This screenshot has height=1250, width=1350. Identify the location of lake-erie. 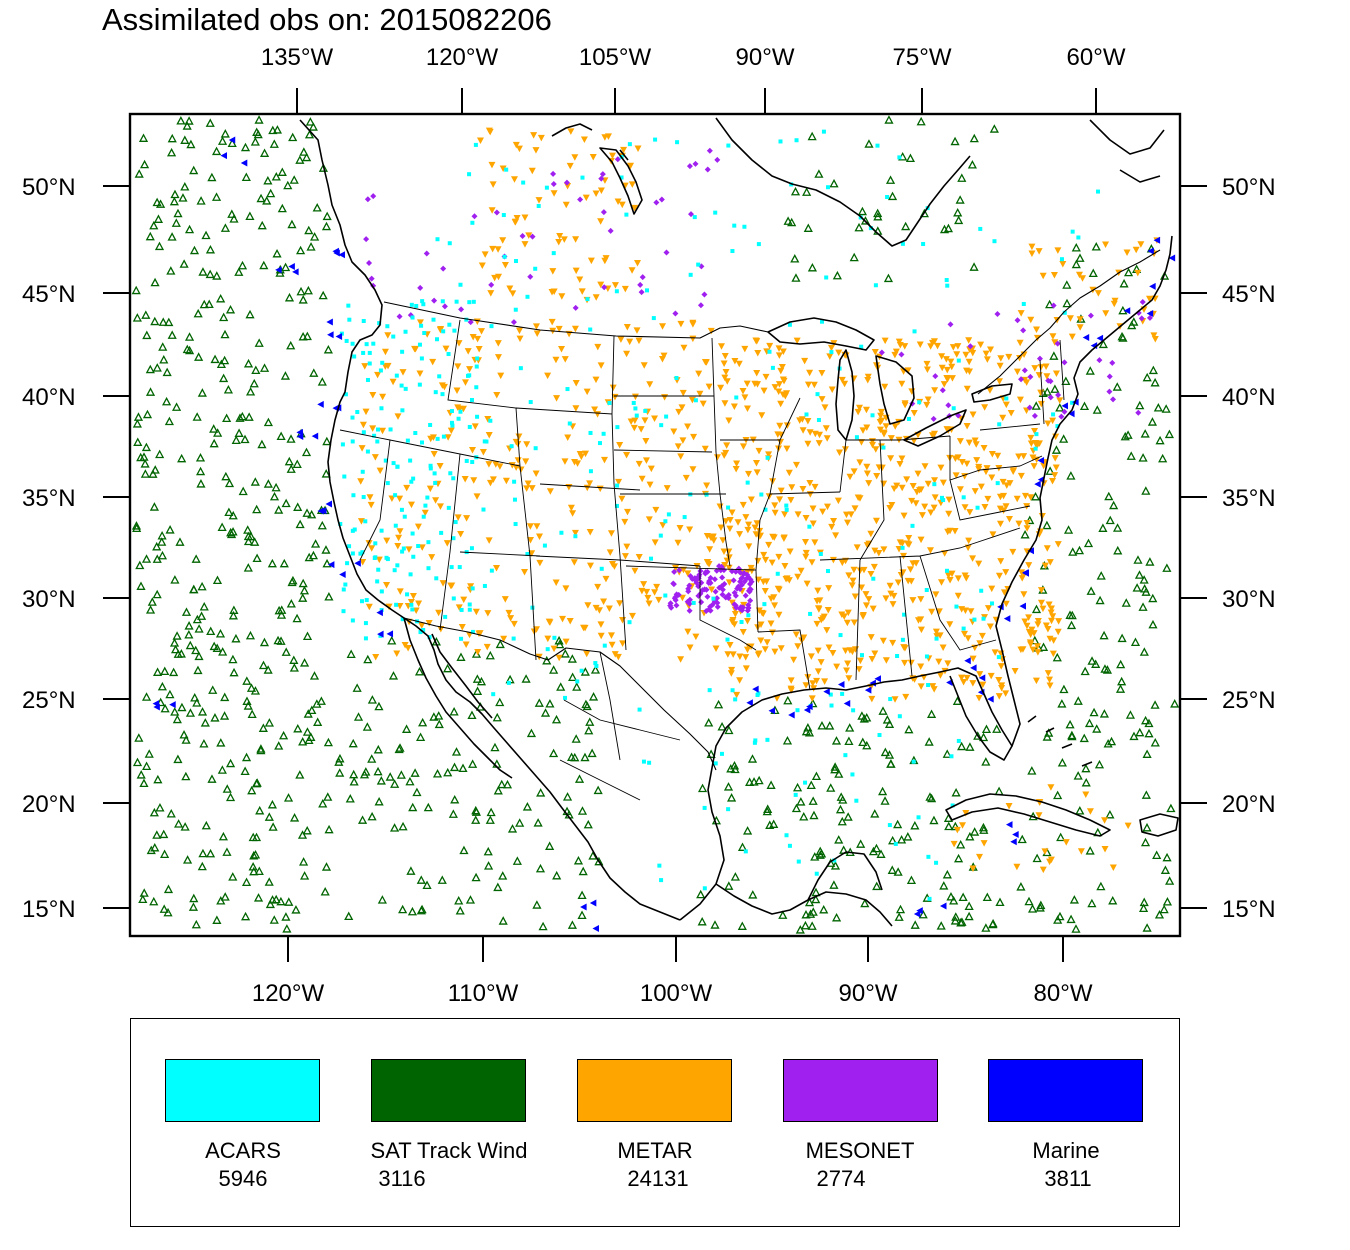
(935, 428).